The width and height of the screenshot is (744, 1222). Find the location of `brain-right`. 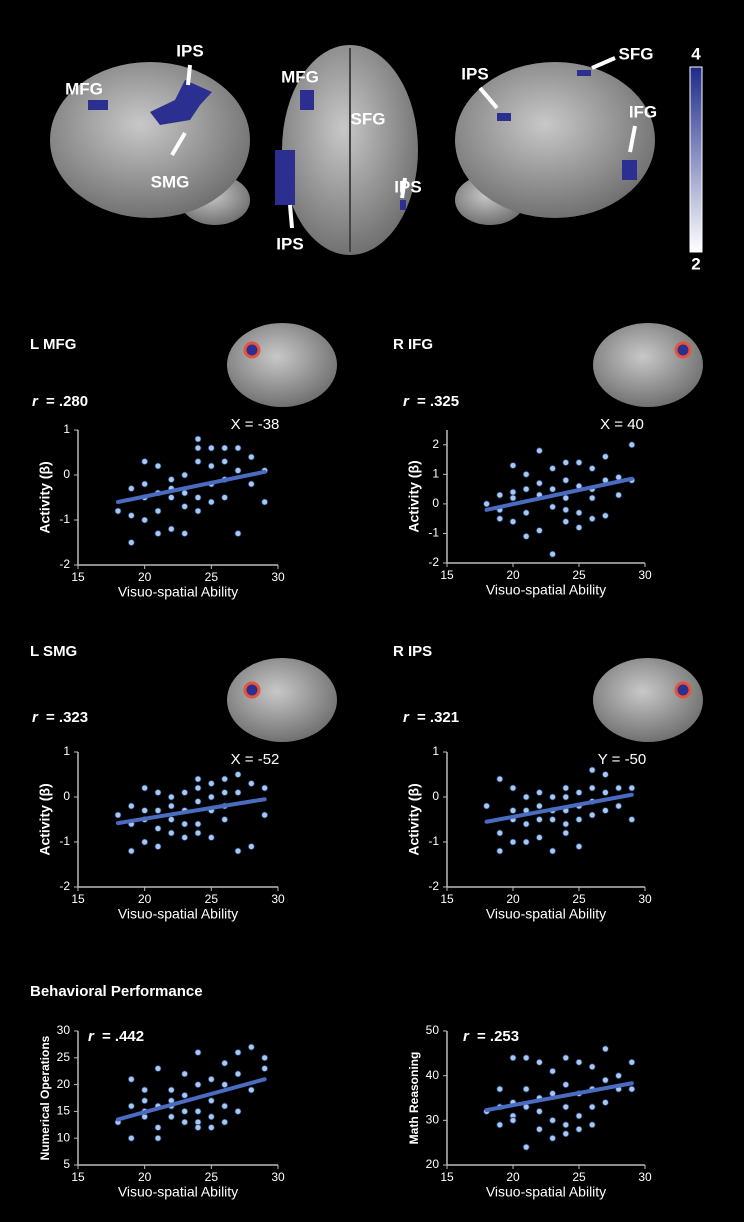

brain-right is located at coordinates (555, 140).